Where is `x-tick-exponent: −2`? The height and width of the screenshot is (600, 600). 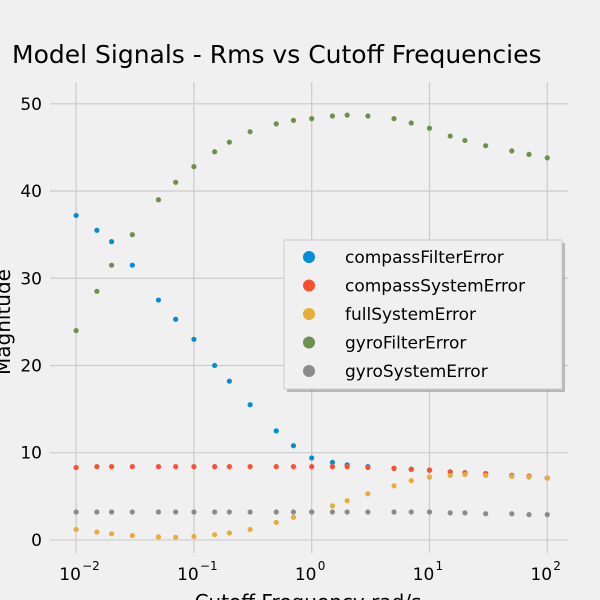
x-tick-exponent: −2 is located at coordinates (91, 566).